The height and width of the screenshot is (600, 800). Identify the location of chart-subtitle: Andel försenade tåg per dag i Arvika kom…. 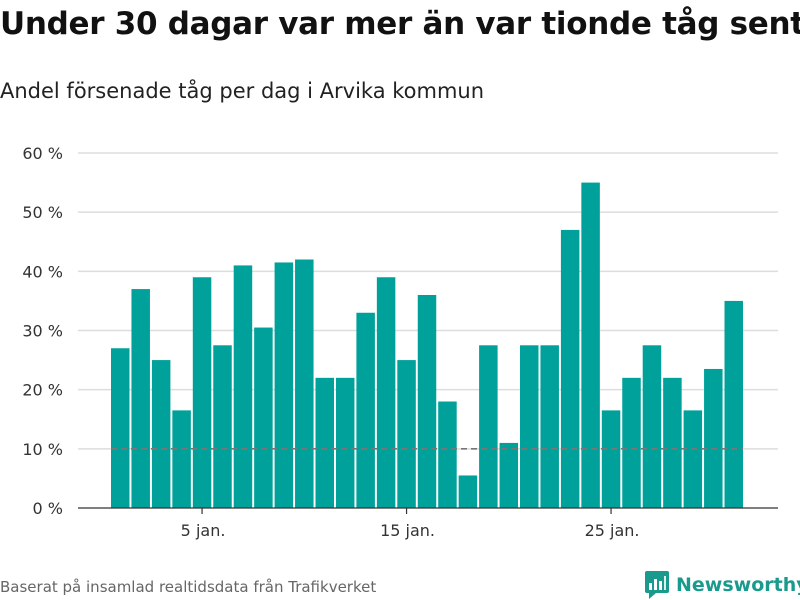
(242, 91).